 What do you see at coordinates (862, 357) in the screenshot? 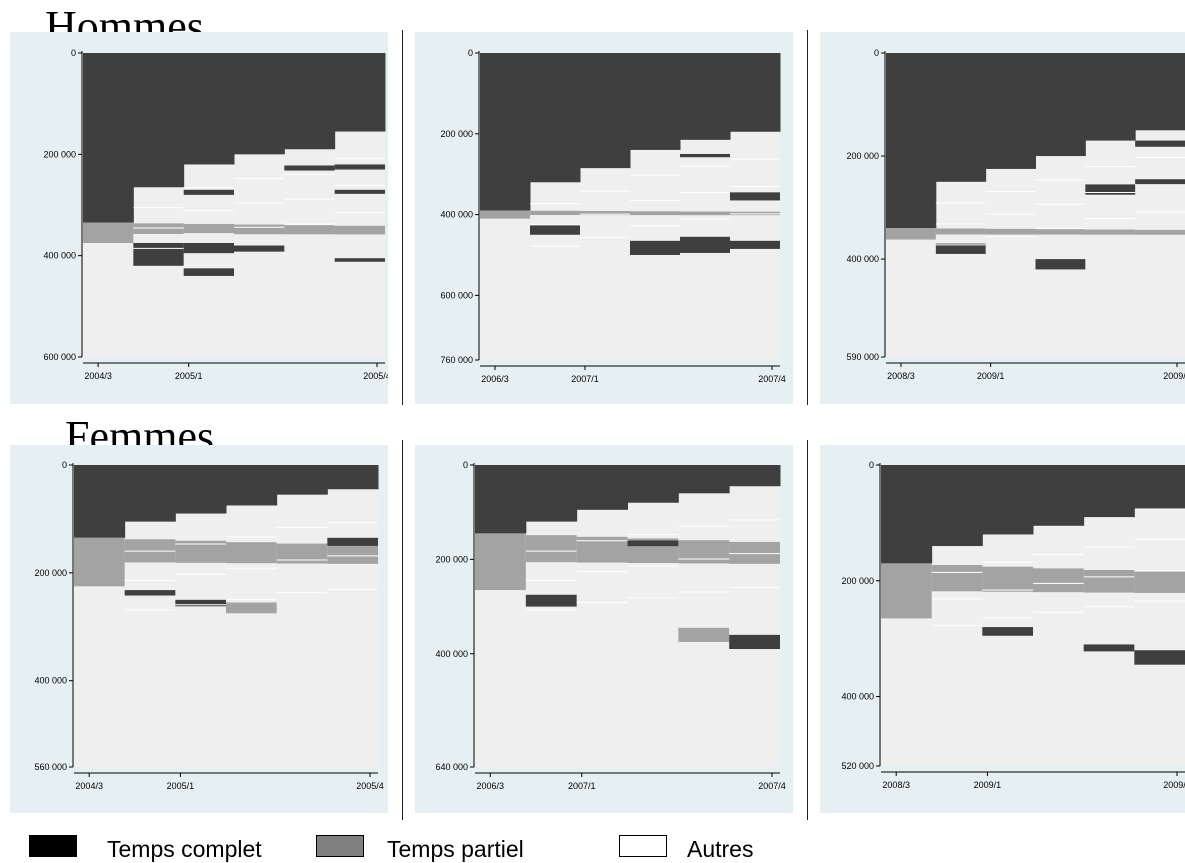
I see `y-tick-label: 590 000` at bounding box center [862, 357].